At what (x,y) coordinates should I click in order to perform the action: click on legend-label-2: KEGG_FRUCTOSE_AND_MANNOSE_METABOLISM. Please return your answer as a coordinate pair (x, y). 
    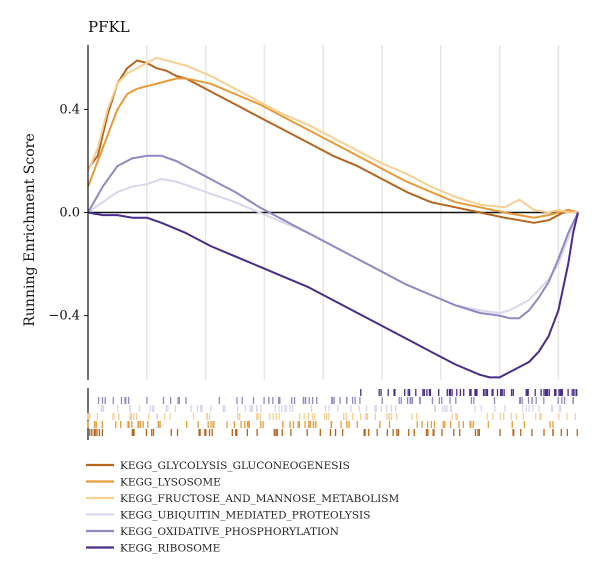
    Looking at the image, I should click on (259, 499).